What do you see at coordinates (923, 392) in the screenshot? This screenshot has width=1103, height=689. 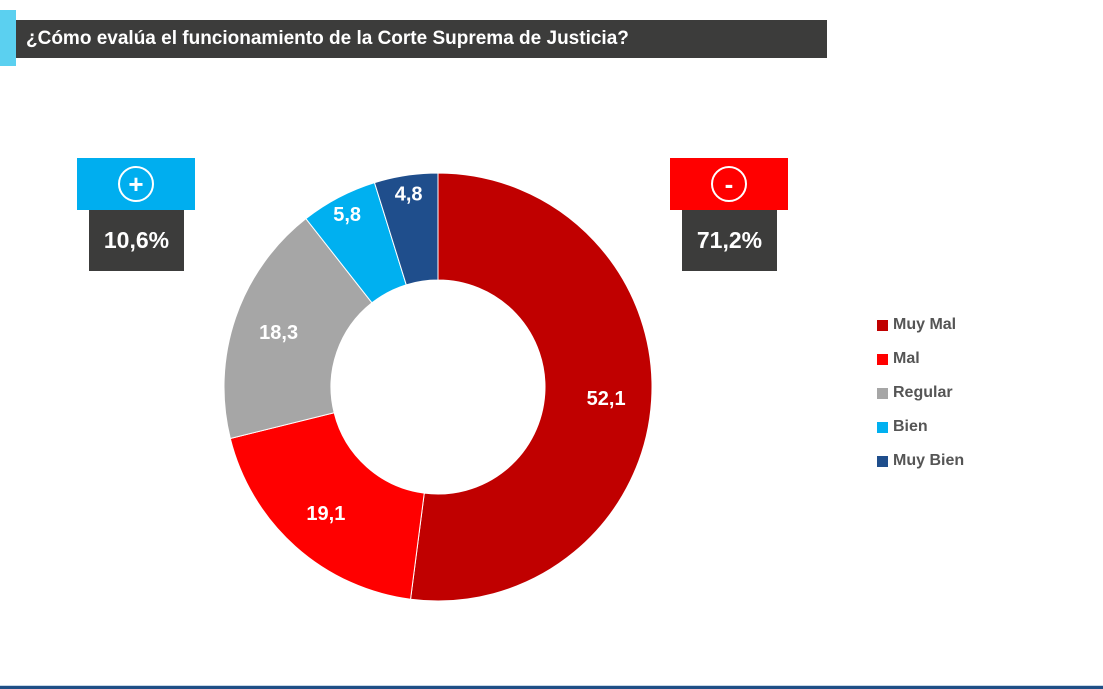 I see `legend-label: Regular` at bounding box center [923, 392].